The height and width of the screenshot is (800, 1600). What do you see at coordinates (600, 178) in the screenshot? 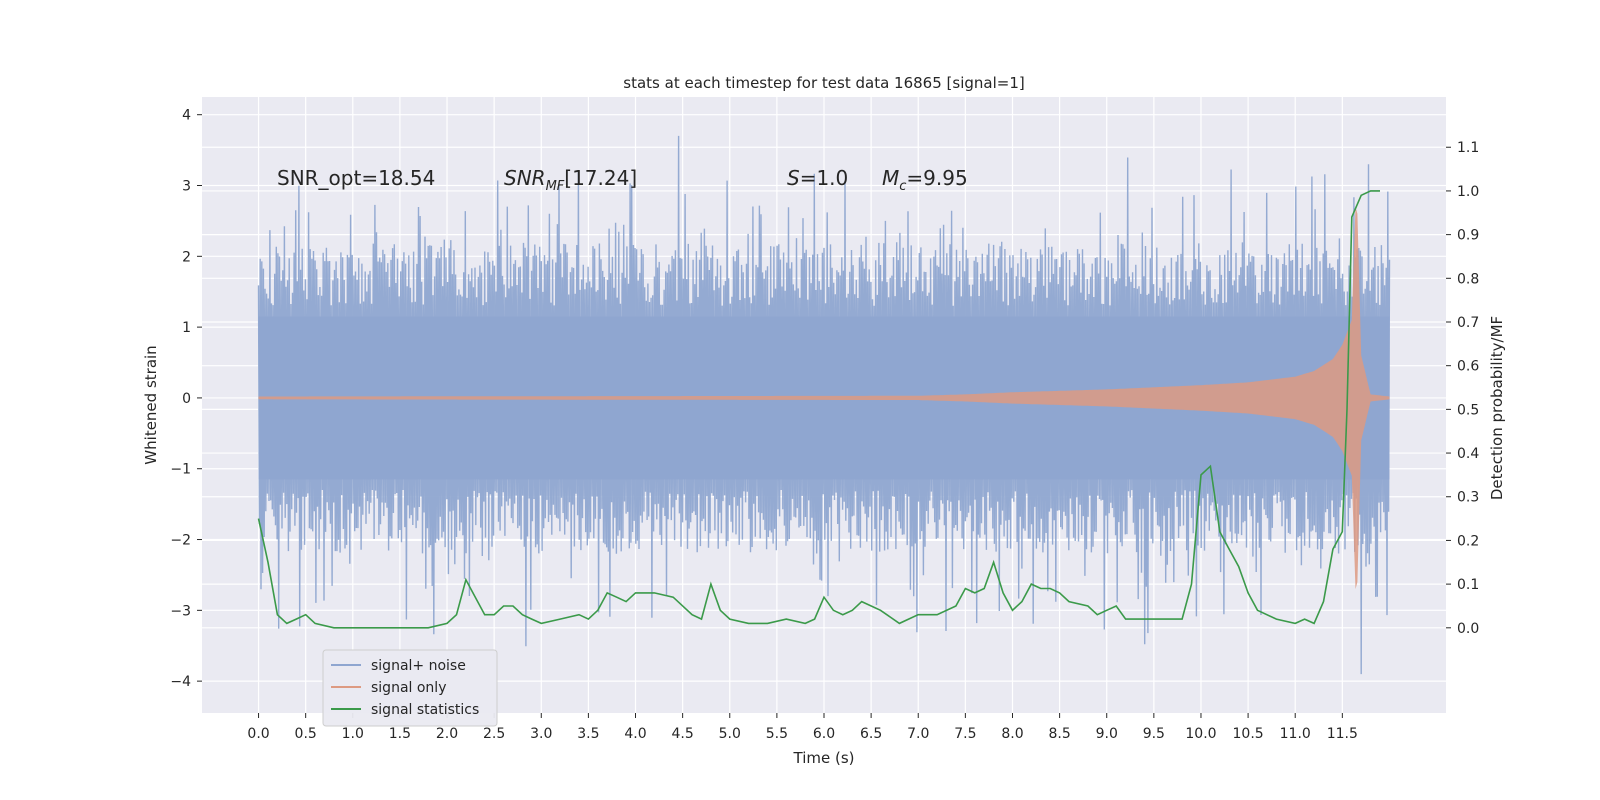
I see `annotation-snr-mf-value: [17.24]` at bounding box center [600, 178].